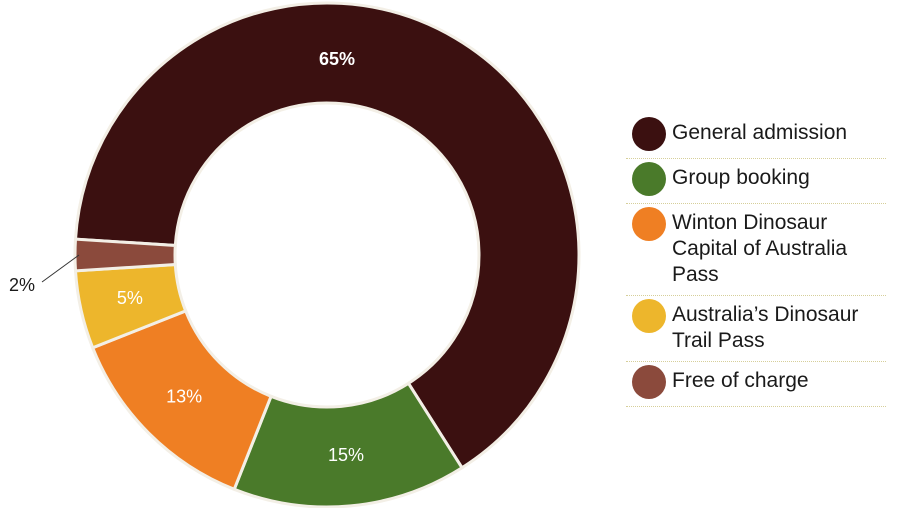  Describe the element at coordinates (765, 327) in the screenshot. I see `legend-label: Australia’s Dinosaur Trail Pass` at that location.